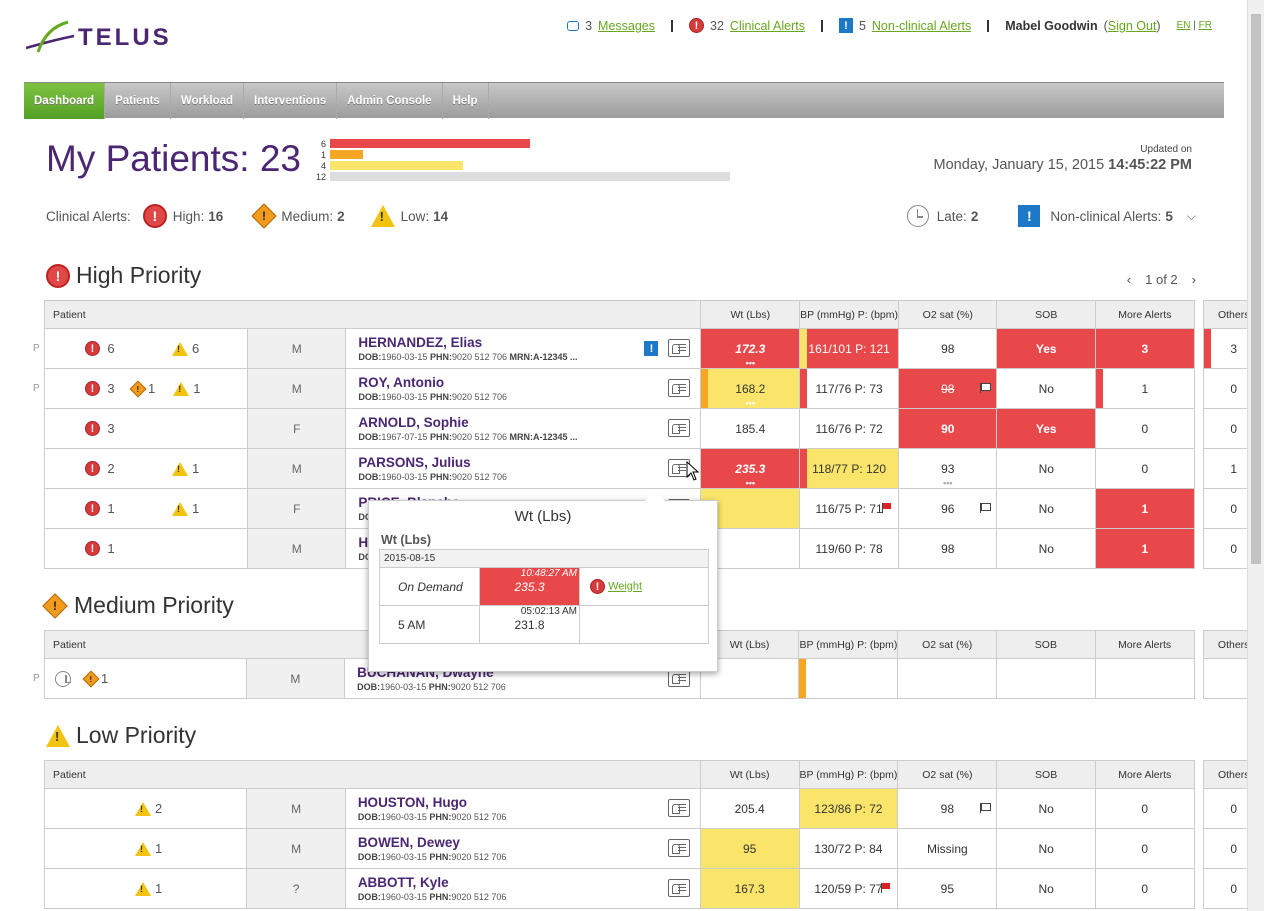  What do you see at coordinates (947, 888) in the screenshot?
I see `o2-cell: 95` at bounding box center [947, 888].